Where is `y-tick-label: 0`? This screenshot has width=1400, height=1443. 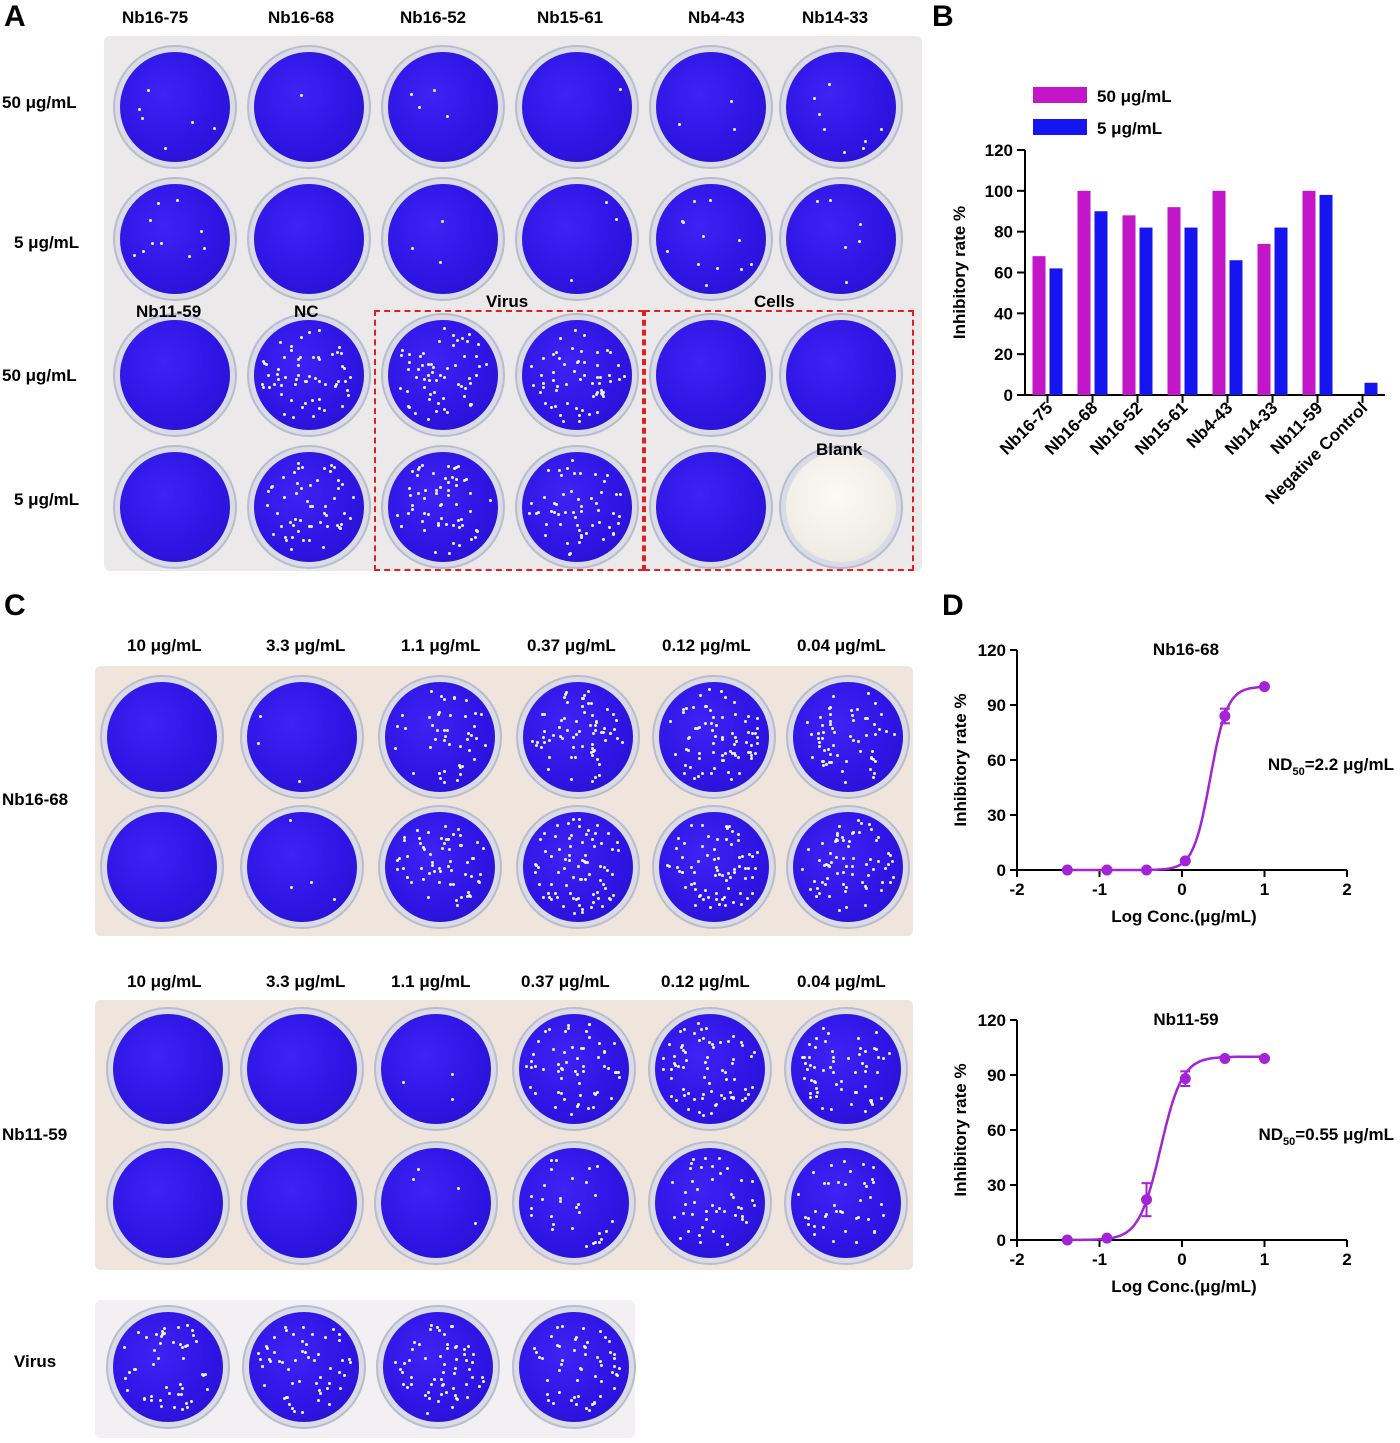 y-tick-label: 0 is located at coordinates (1008, 395).